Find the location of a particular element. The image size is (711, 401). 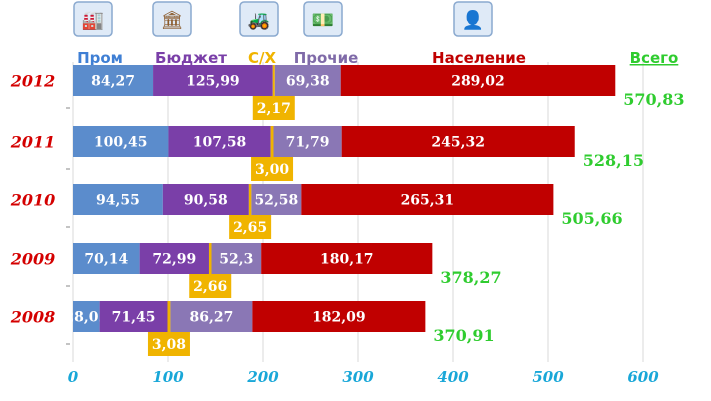

year-label: 2009 is located at coordinates (33, 259).